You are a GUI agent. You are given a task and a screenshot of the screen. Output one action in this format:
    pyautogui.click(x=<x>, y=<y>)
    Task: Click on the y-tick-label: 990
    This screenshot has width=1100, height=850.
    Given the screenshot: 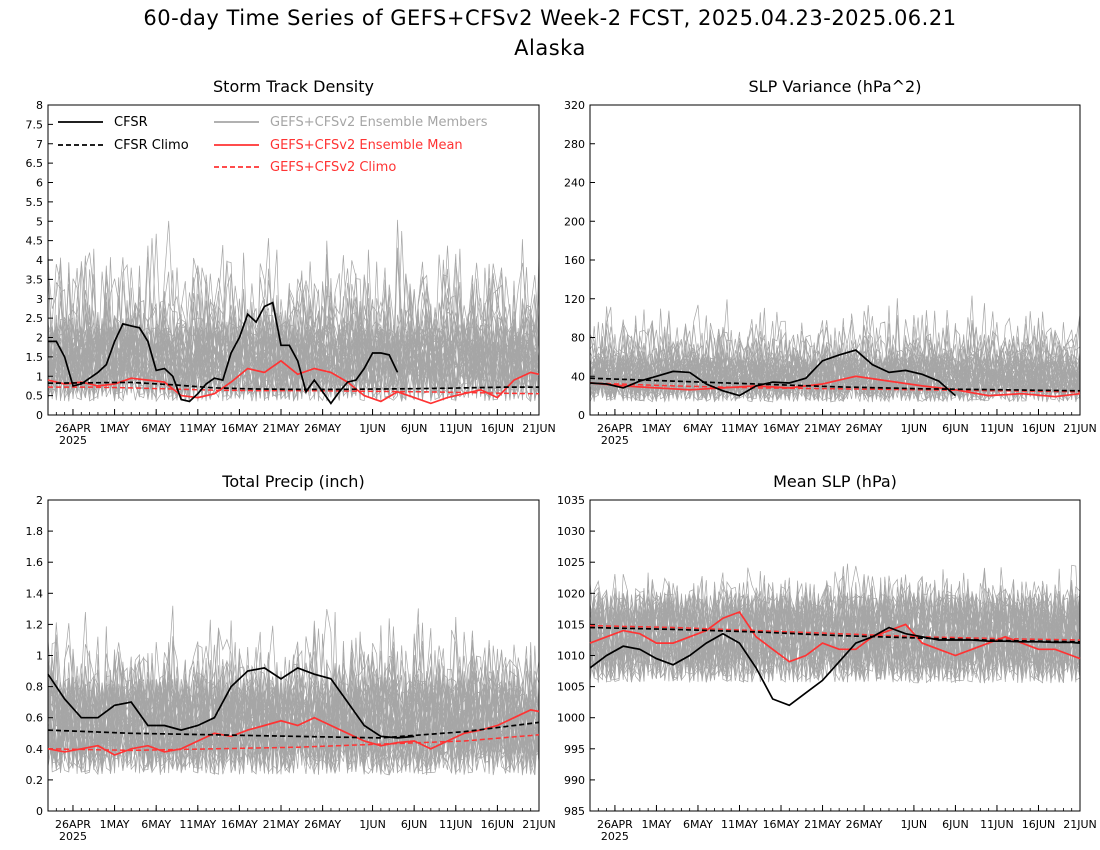 What is the action you would take?
    pyautogui.click(x=574, y=780)
    